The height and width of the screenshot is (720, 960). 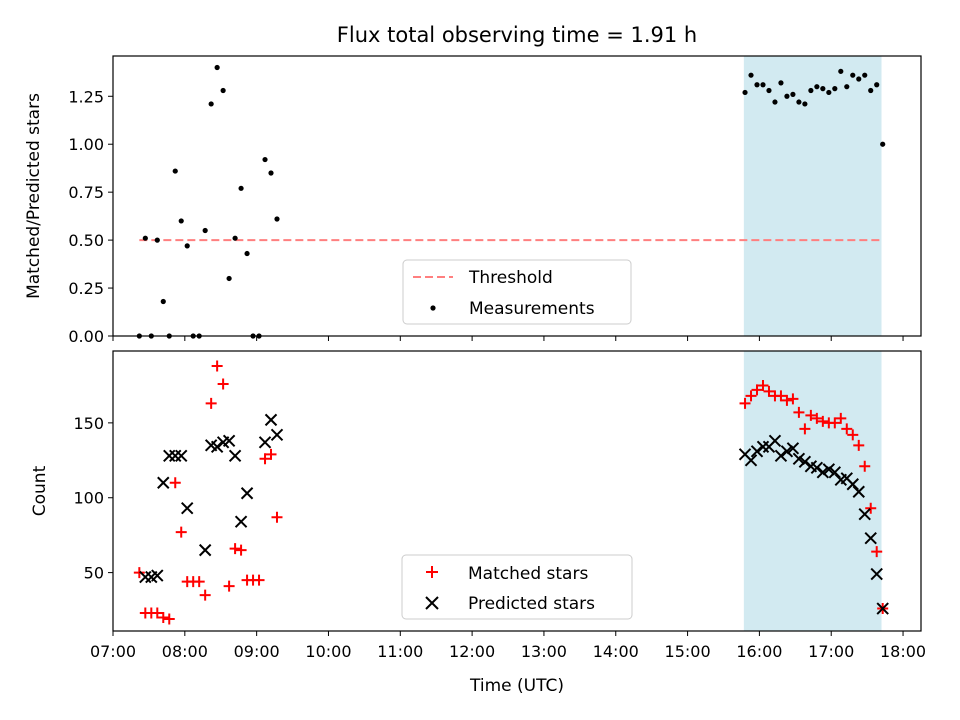 I want to click on x-tick-label: 12:00, so click(x=472, y=651).